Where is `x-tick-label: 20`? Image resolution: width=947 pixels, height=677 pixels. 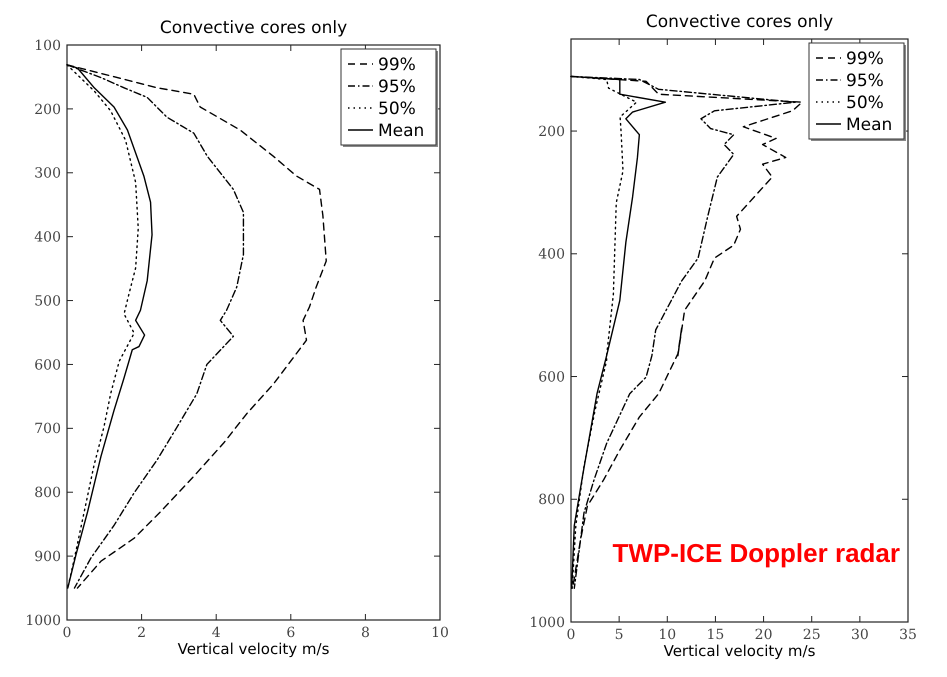
x-tick-label: 20 is located at coordinates (763, 635).